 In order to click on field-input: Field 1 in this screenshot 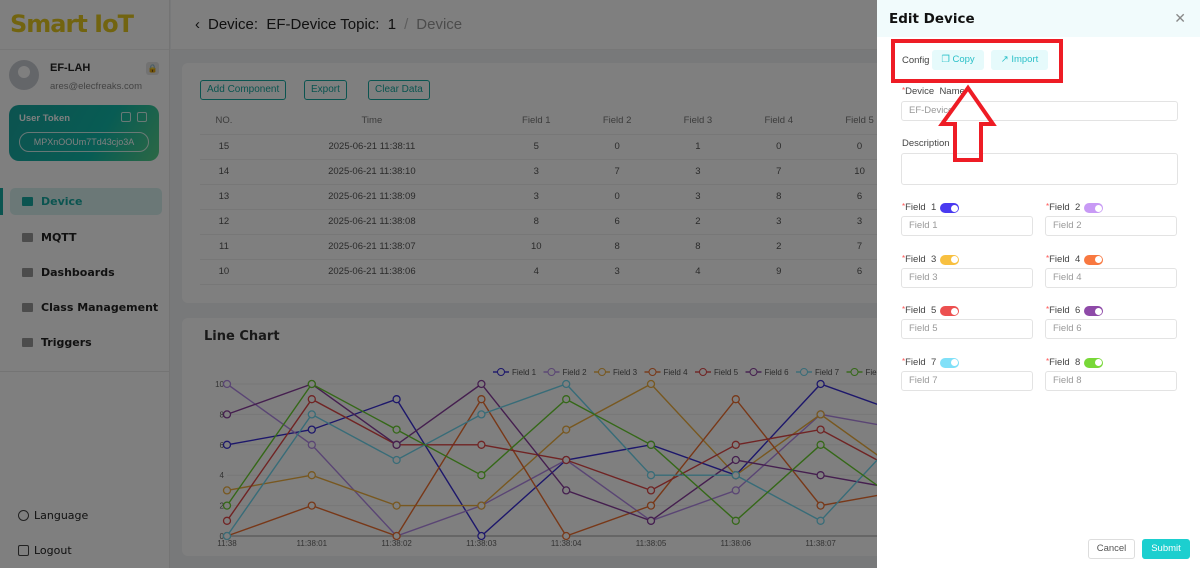, I will do `click(967, 226)`.